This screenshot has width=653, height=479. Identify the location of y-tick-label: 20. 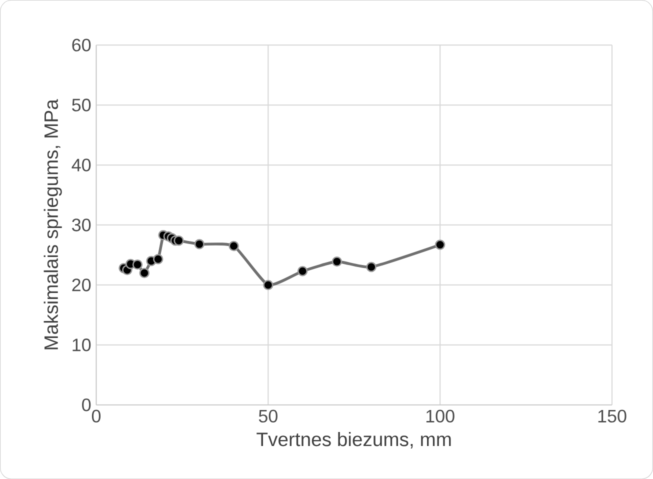
(81, 285).